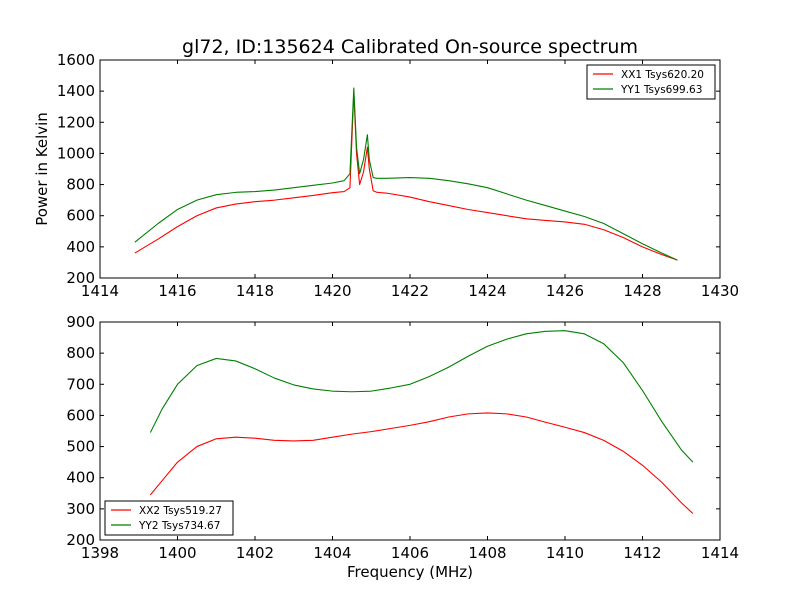 This screenshot has width=800, height=600. Describe the element at coordinates (661, 90) in the screenshot. I see `subplot-1-legend-label-2: YY1 Tsys699.63` at that location.